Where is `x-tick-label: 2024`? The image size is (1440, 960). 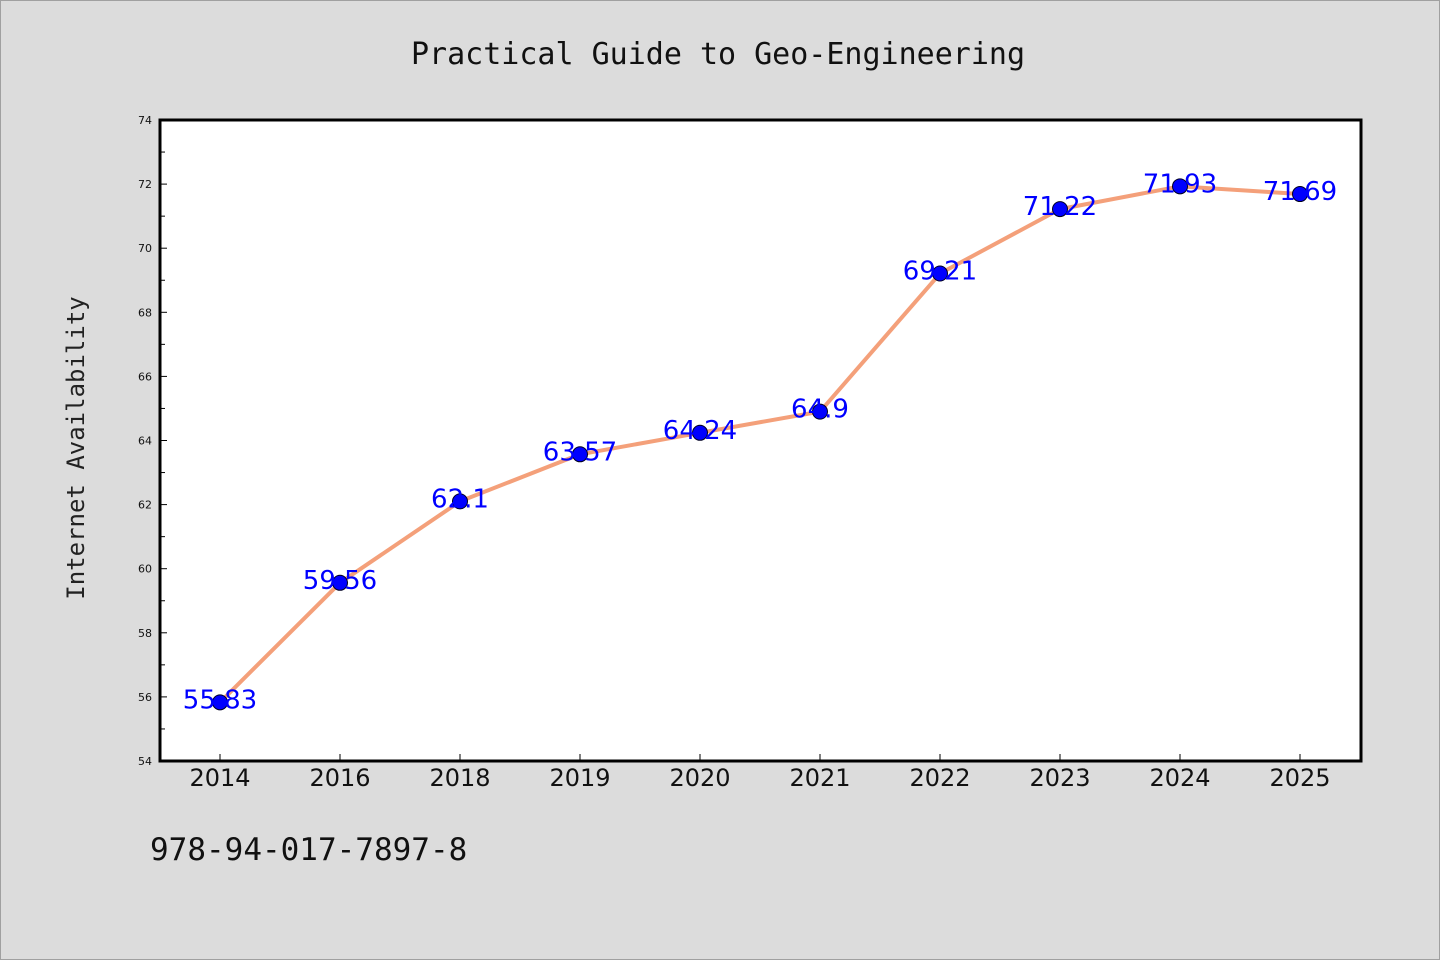
x-tick-label: 2024 is located at coordinates (1179, 778).